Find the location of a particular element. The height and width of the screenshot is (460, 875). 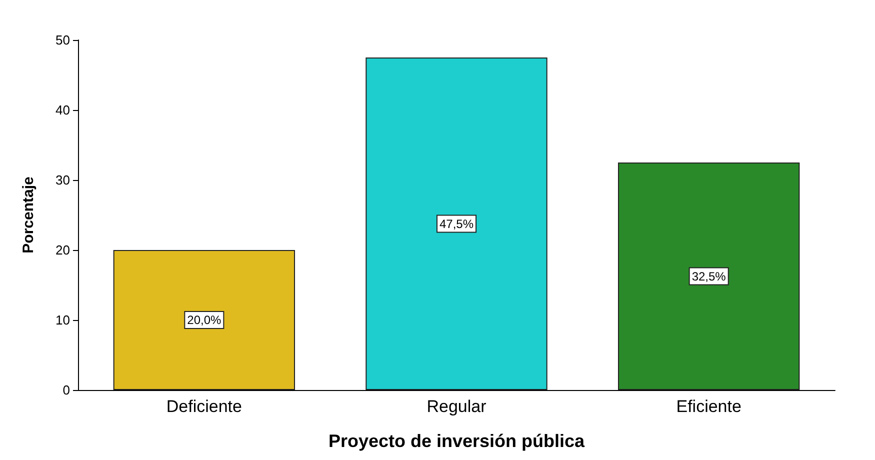

x-tick-label: Eficiente is located at coordinates (709, 406).